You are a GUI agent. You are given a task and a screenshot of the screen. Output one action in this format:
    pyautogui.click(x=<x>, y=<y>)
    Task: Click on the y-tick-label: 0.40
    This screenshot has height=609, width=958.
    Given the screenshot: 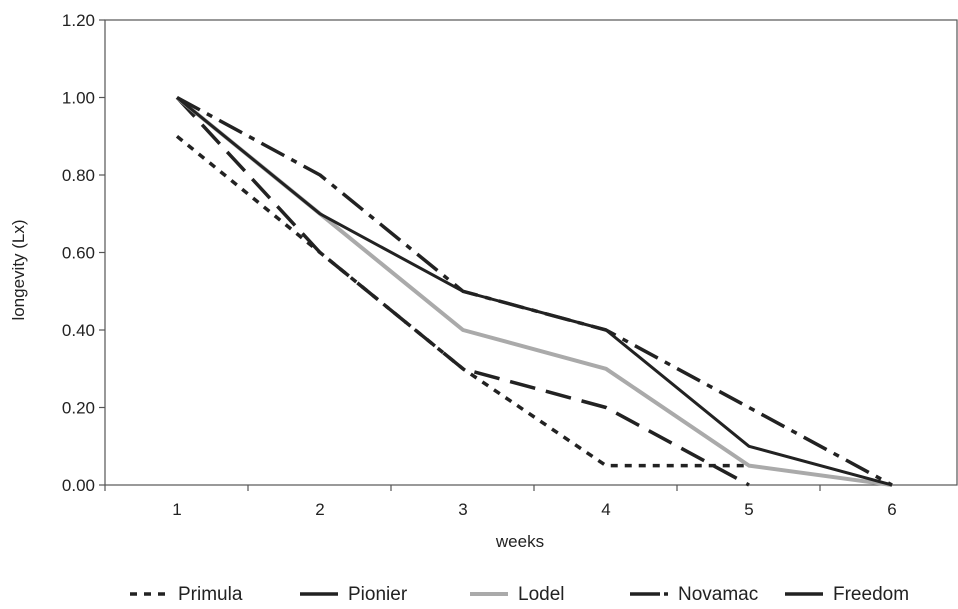 What is the action you would take?
    pyautogui.click(x=78, y=330)
    